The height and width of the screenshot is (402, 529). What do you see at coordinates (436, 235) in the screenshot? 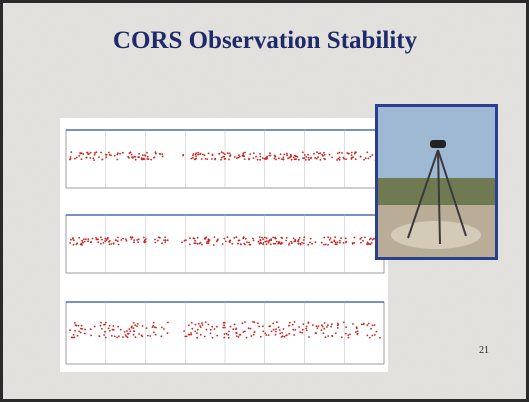
I see `photo-concrete` at bounding box center [436, 235].